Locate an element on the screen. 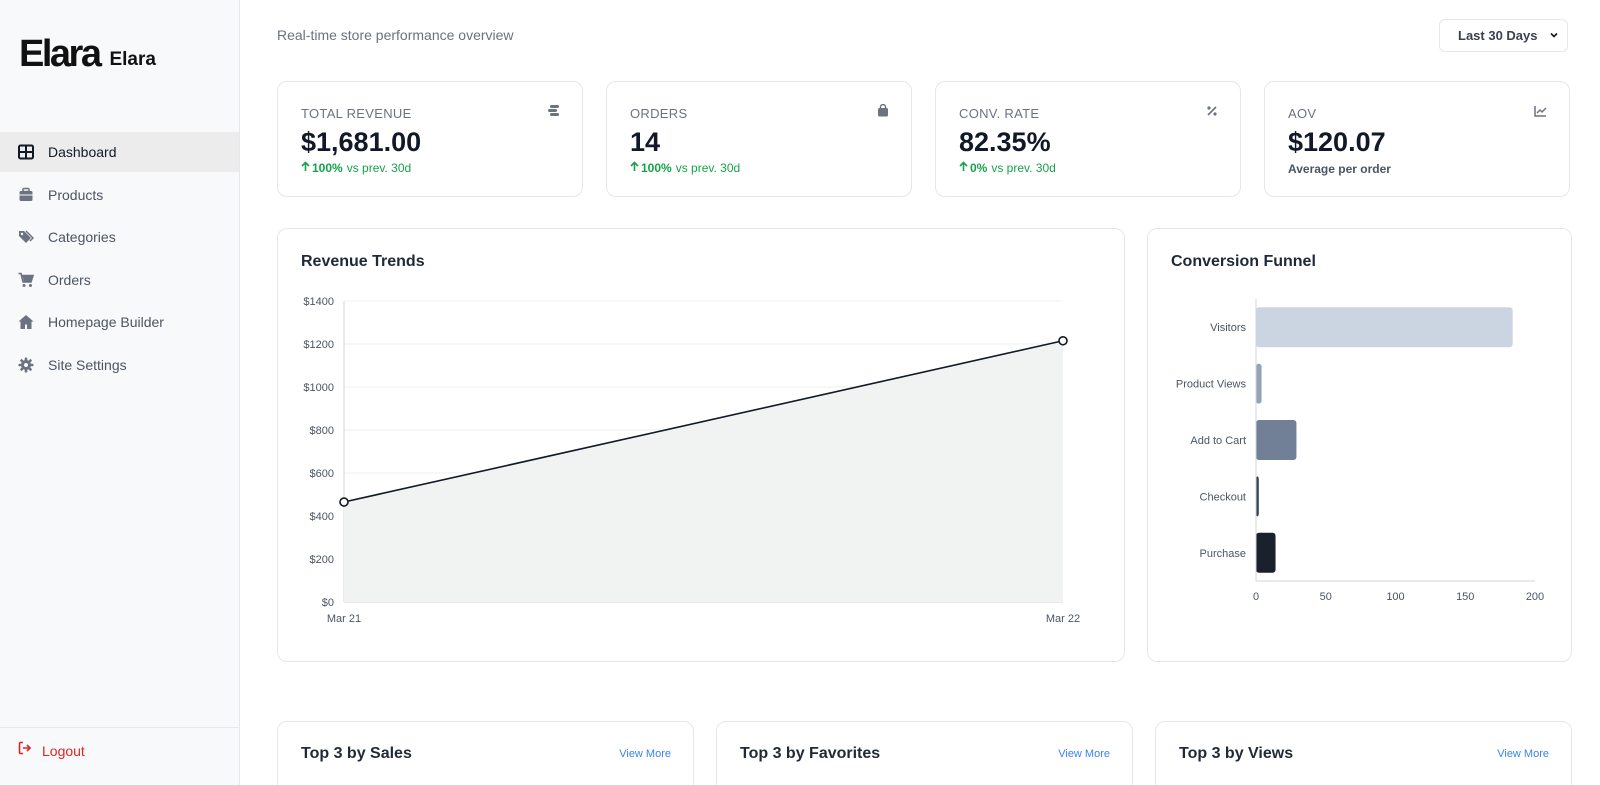  brand: Elara Elara is located at coordinates (87, 54).